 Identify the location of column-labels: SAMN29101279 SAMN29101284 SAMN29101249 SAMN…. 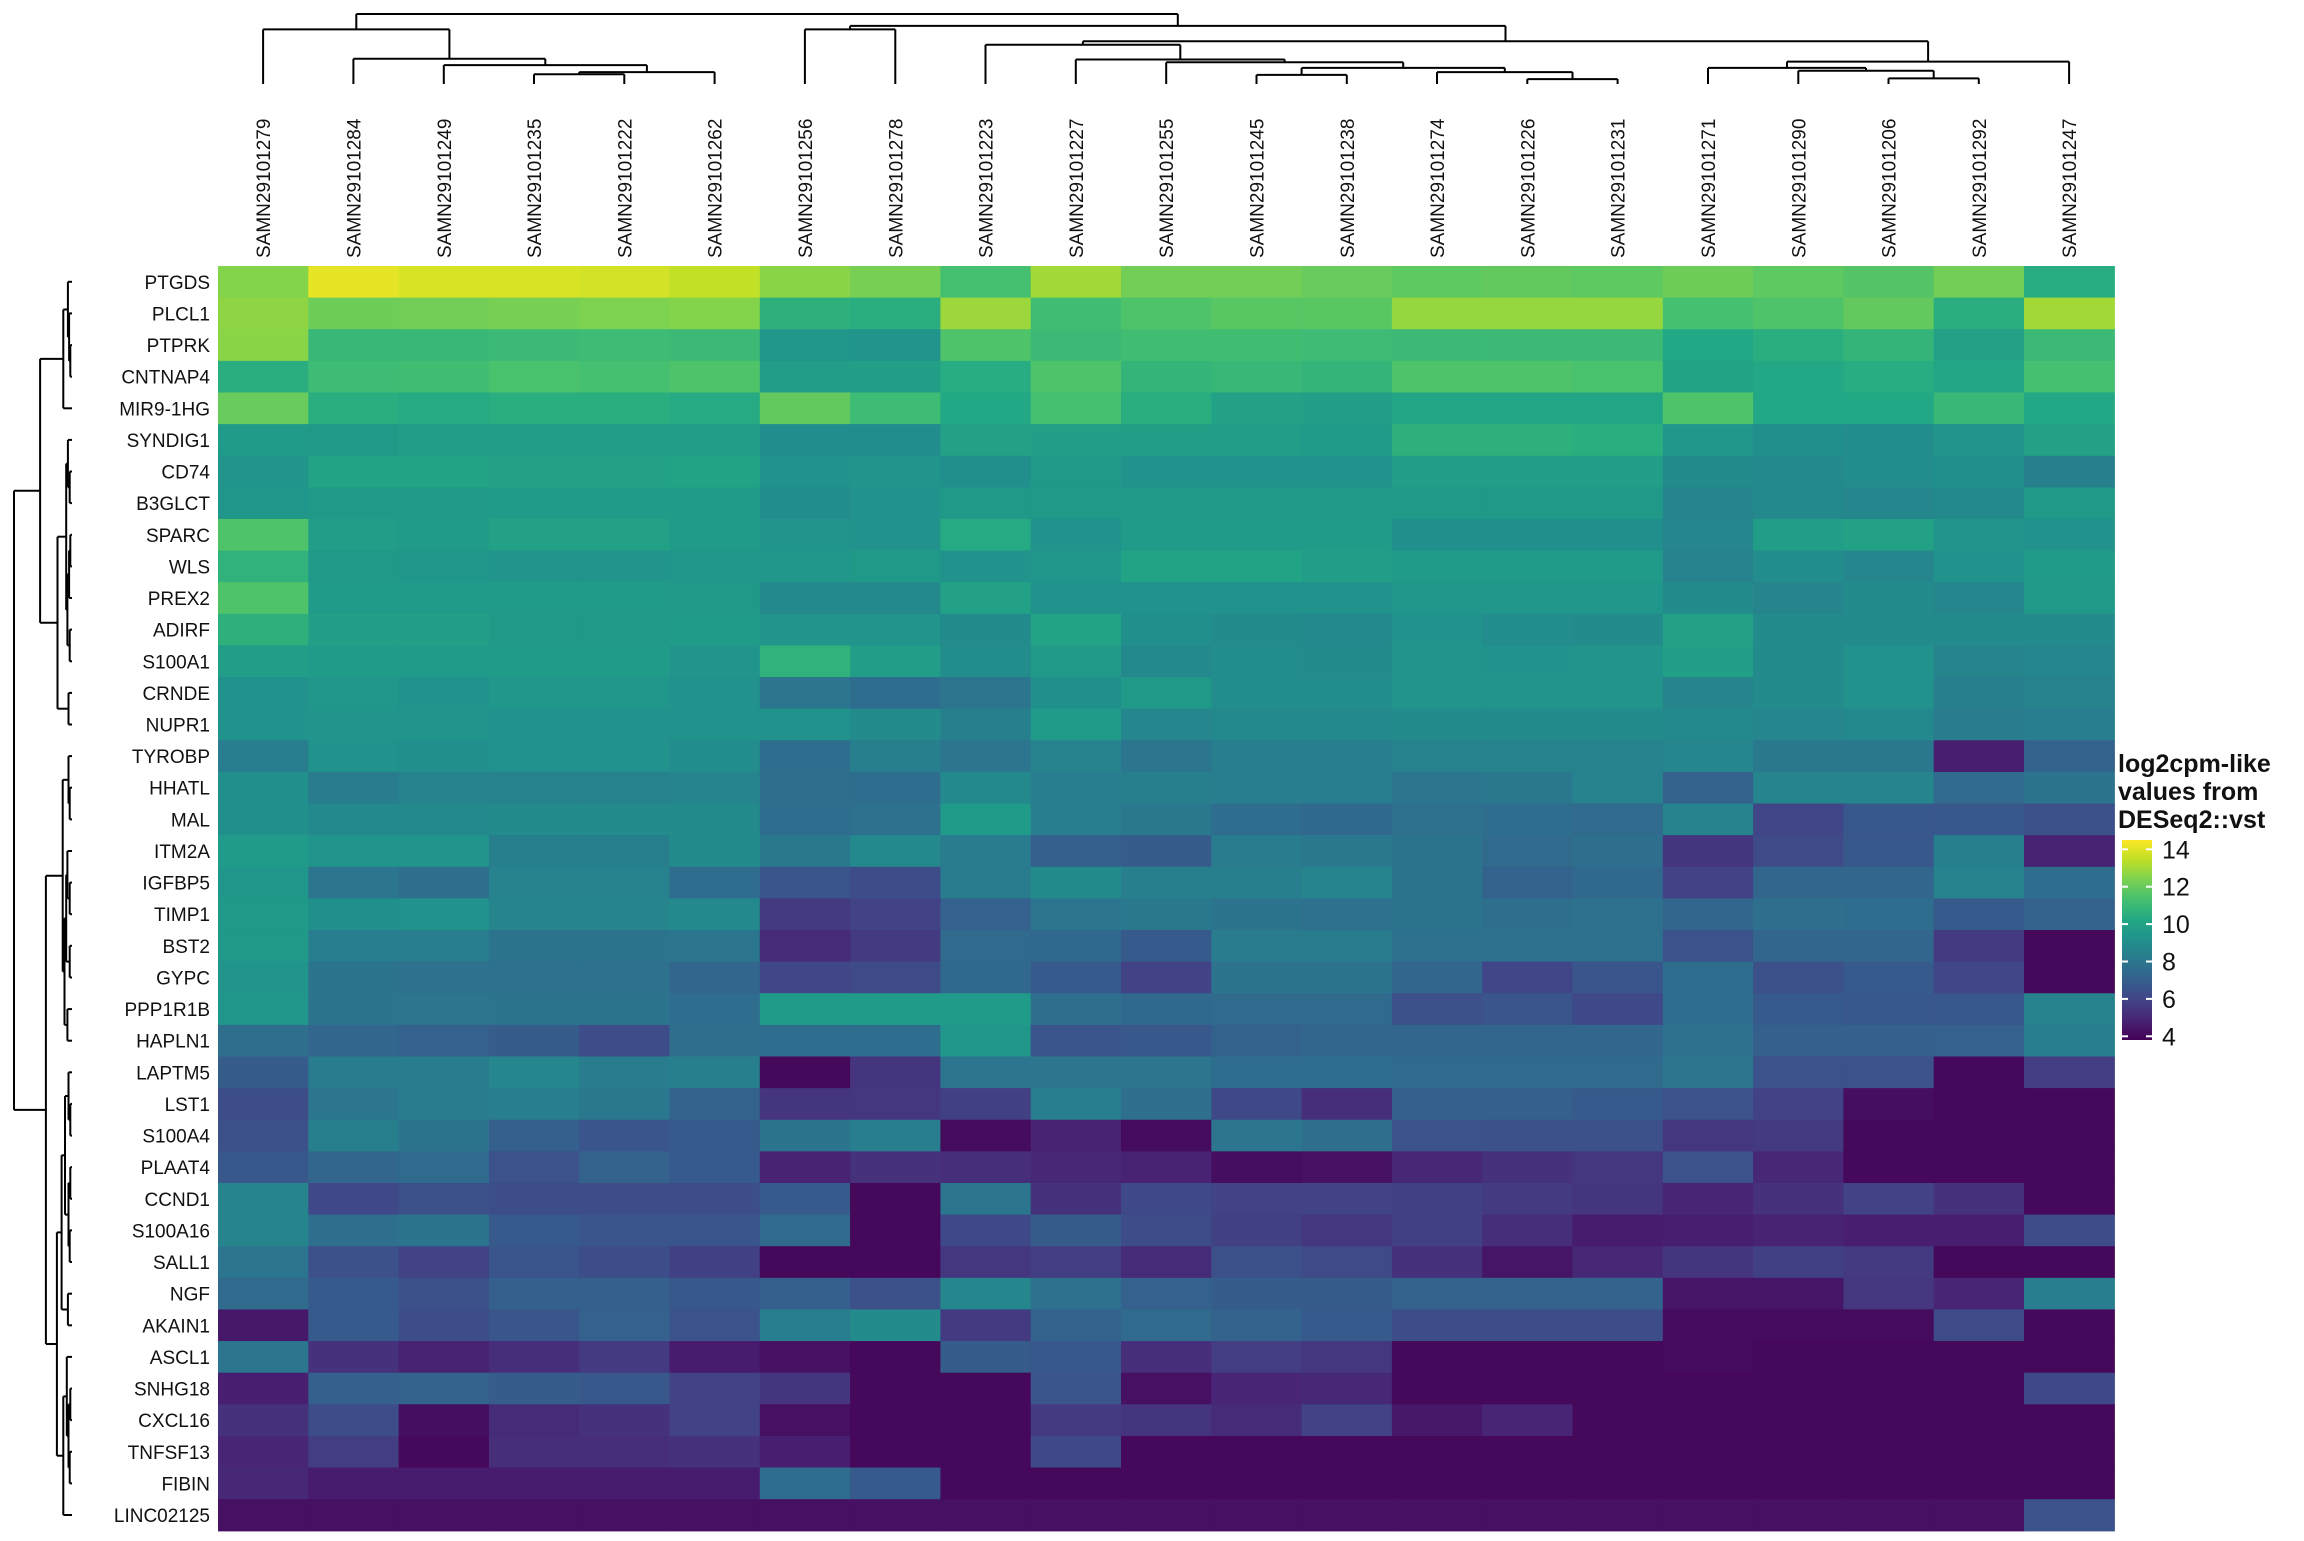
(1167, 188).